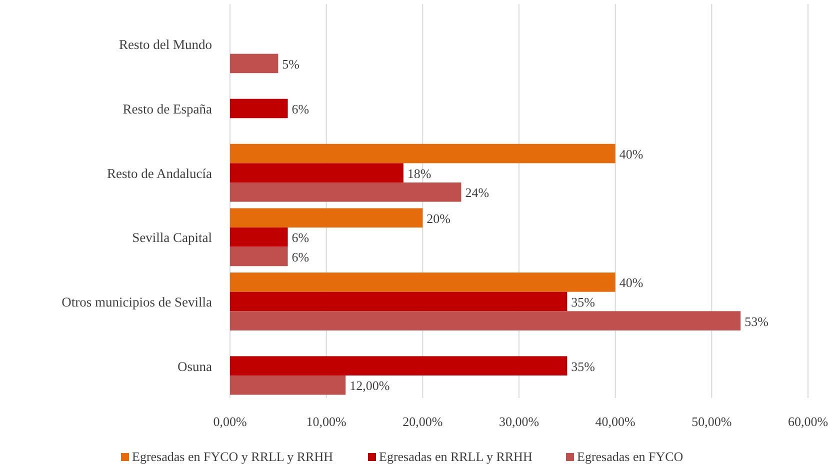 The image size is (836, 473). Describe the element at coordinates (326, 421) in the screenshot. I see `x-tick-label: 10,00%` at that location.